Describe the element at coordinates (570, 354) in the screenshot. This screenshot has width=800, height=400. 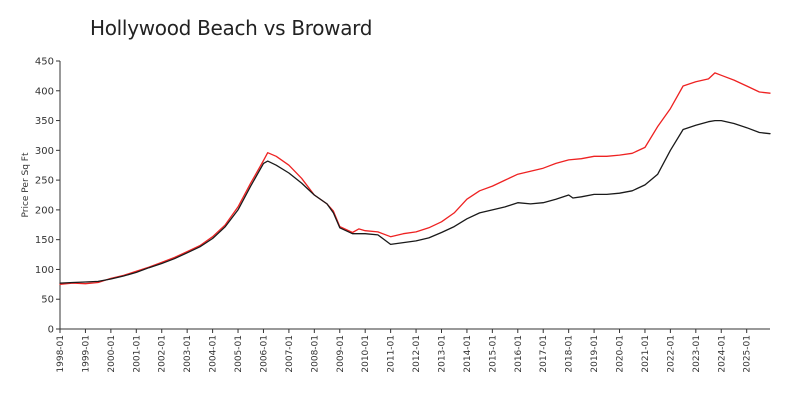
I see `x-tick-label: 2018-01` at that location.